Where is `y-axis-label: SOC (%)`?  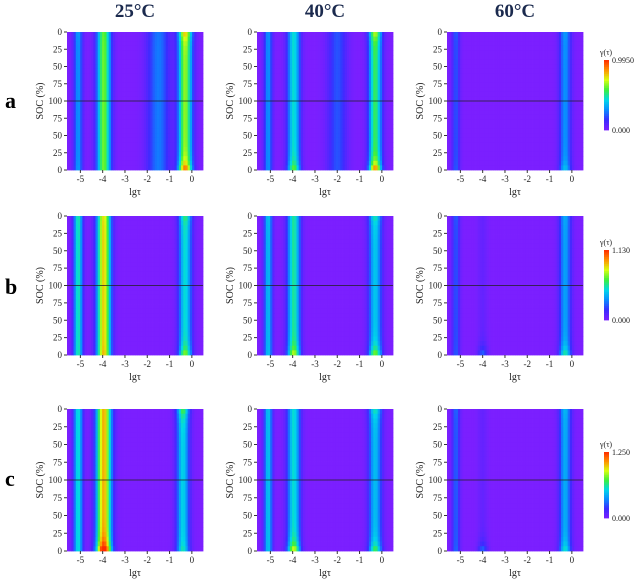 y-axis-label: SOC (%) is located at coordinates (230, 101).